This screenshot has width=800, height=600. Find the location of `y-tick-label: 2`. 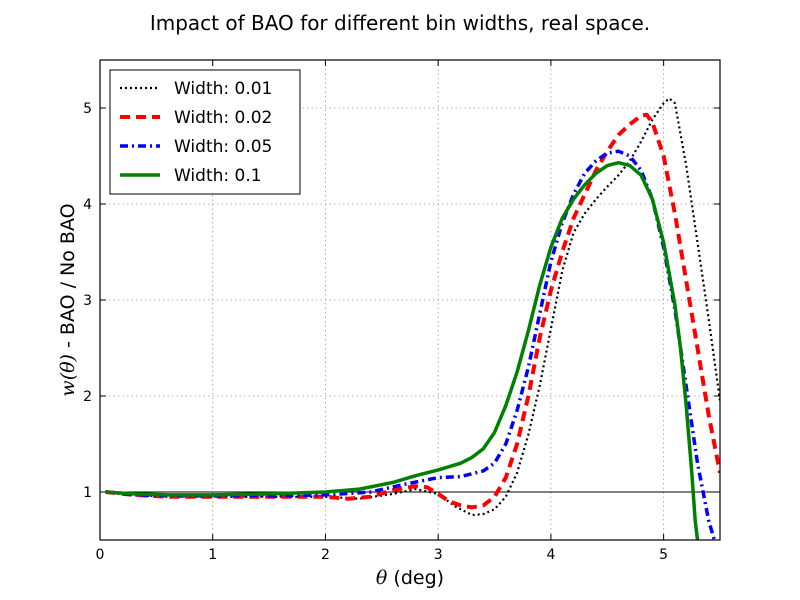

y-tick-label: 2 is located at coordinates (87, 397).